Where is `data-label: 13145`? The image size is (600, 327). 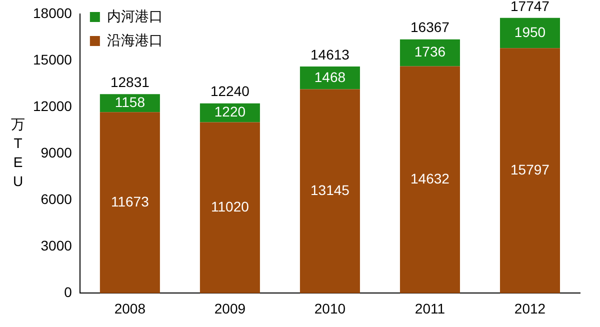 data-label: 13145 is located at coordinates (330, 190).